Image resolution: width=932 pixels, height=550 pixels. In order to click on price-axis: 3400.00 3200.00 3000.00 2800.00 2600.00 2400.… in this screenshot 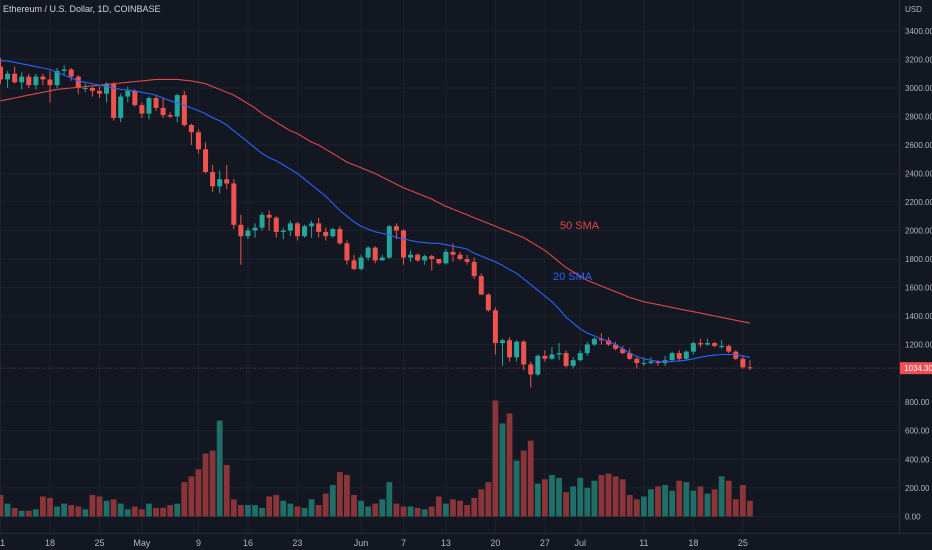, I will do `click(918, 188)`.